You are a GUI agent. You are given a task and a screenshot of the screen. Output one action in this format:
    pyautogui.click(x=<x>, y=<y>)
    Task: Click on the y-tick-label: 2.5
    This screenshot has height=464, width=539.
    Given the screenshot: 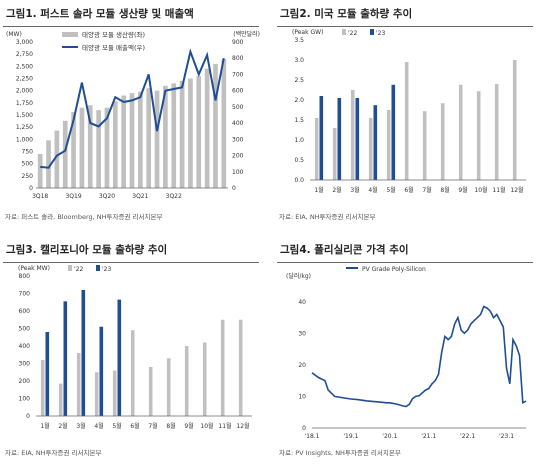 What is the action you would take?
    pyautogui.click(x=299, y=80)
    